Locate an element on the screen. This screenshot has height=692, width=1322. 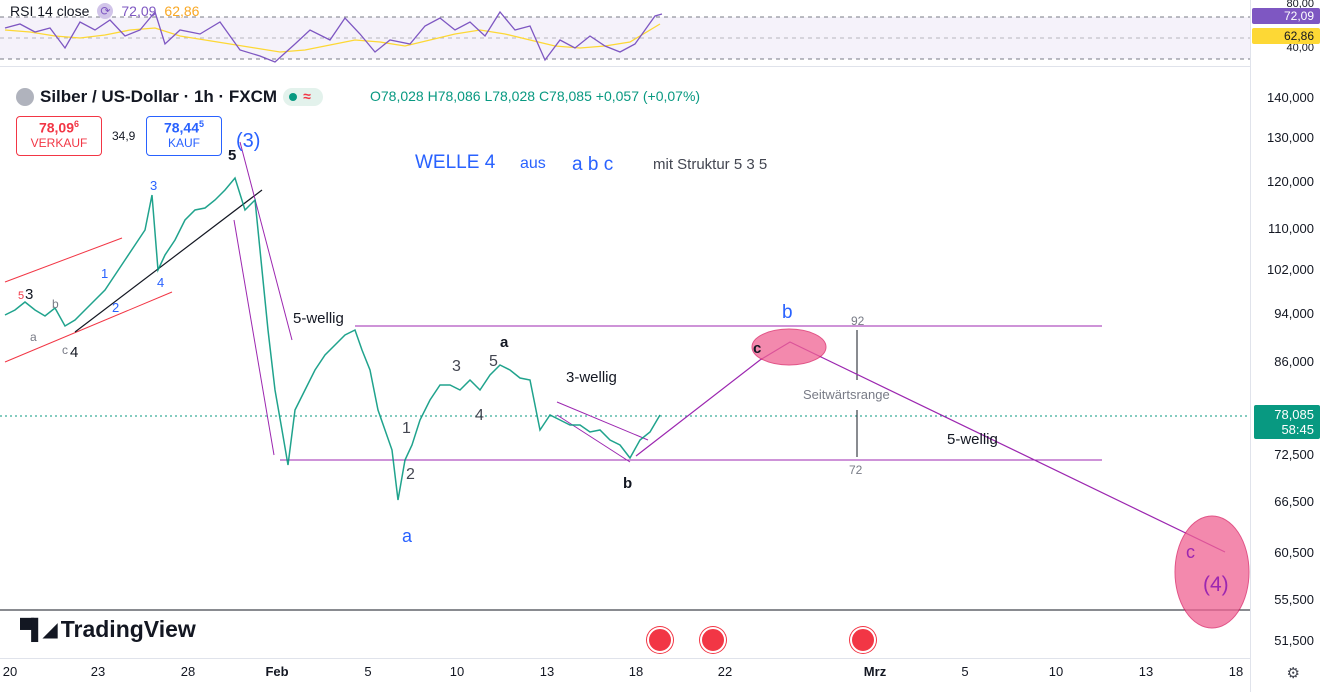
label-5wellig-2: 5-wellig is located at coordinates (972, 439).